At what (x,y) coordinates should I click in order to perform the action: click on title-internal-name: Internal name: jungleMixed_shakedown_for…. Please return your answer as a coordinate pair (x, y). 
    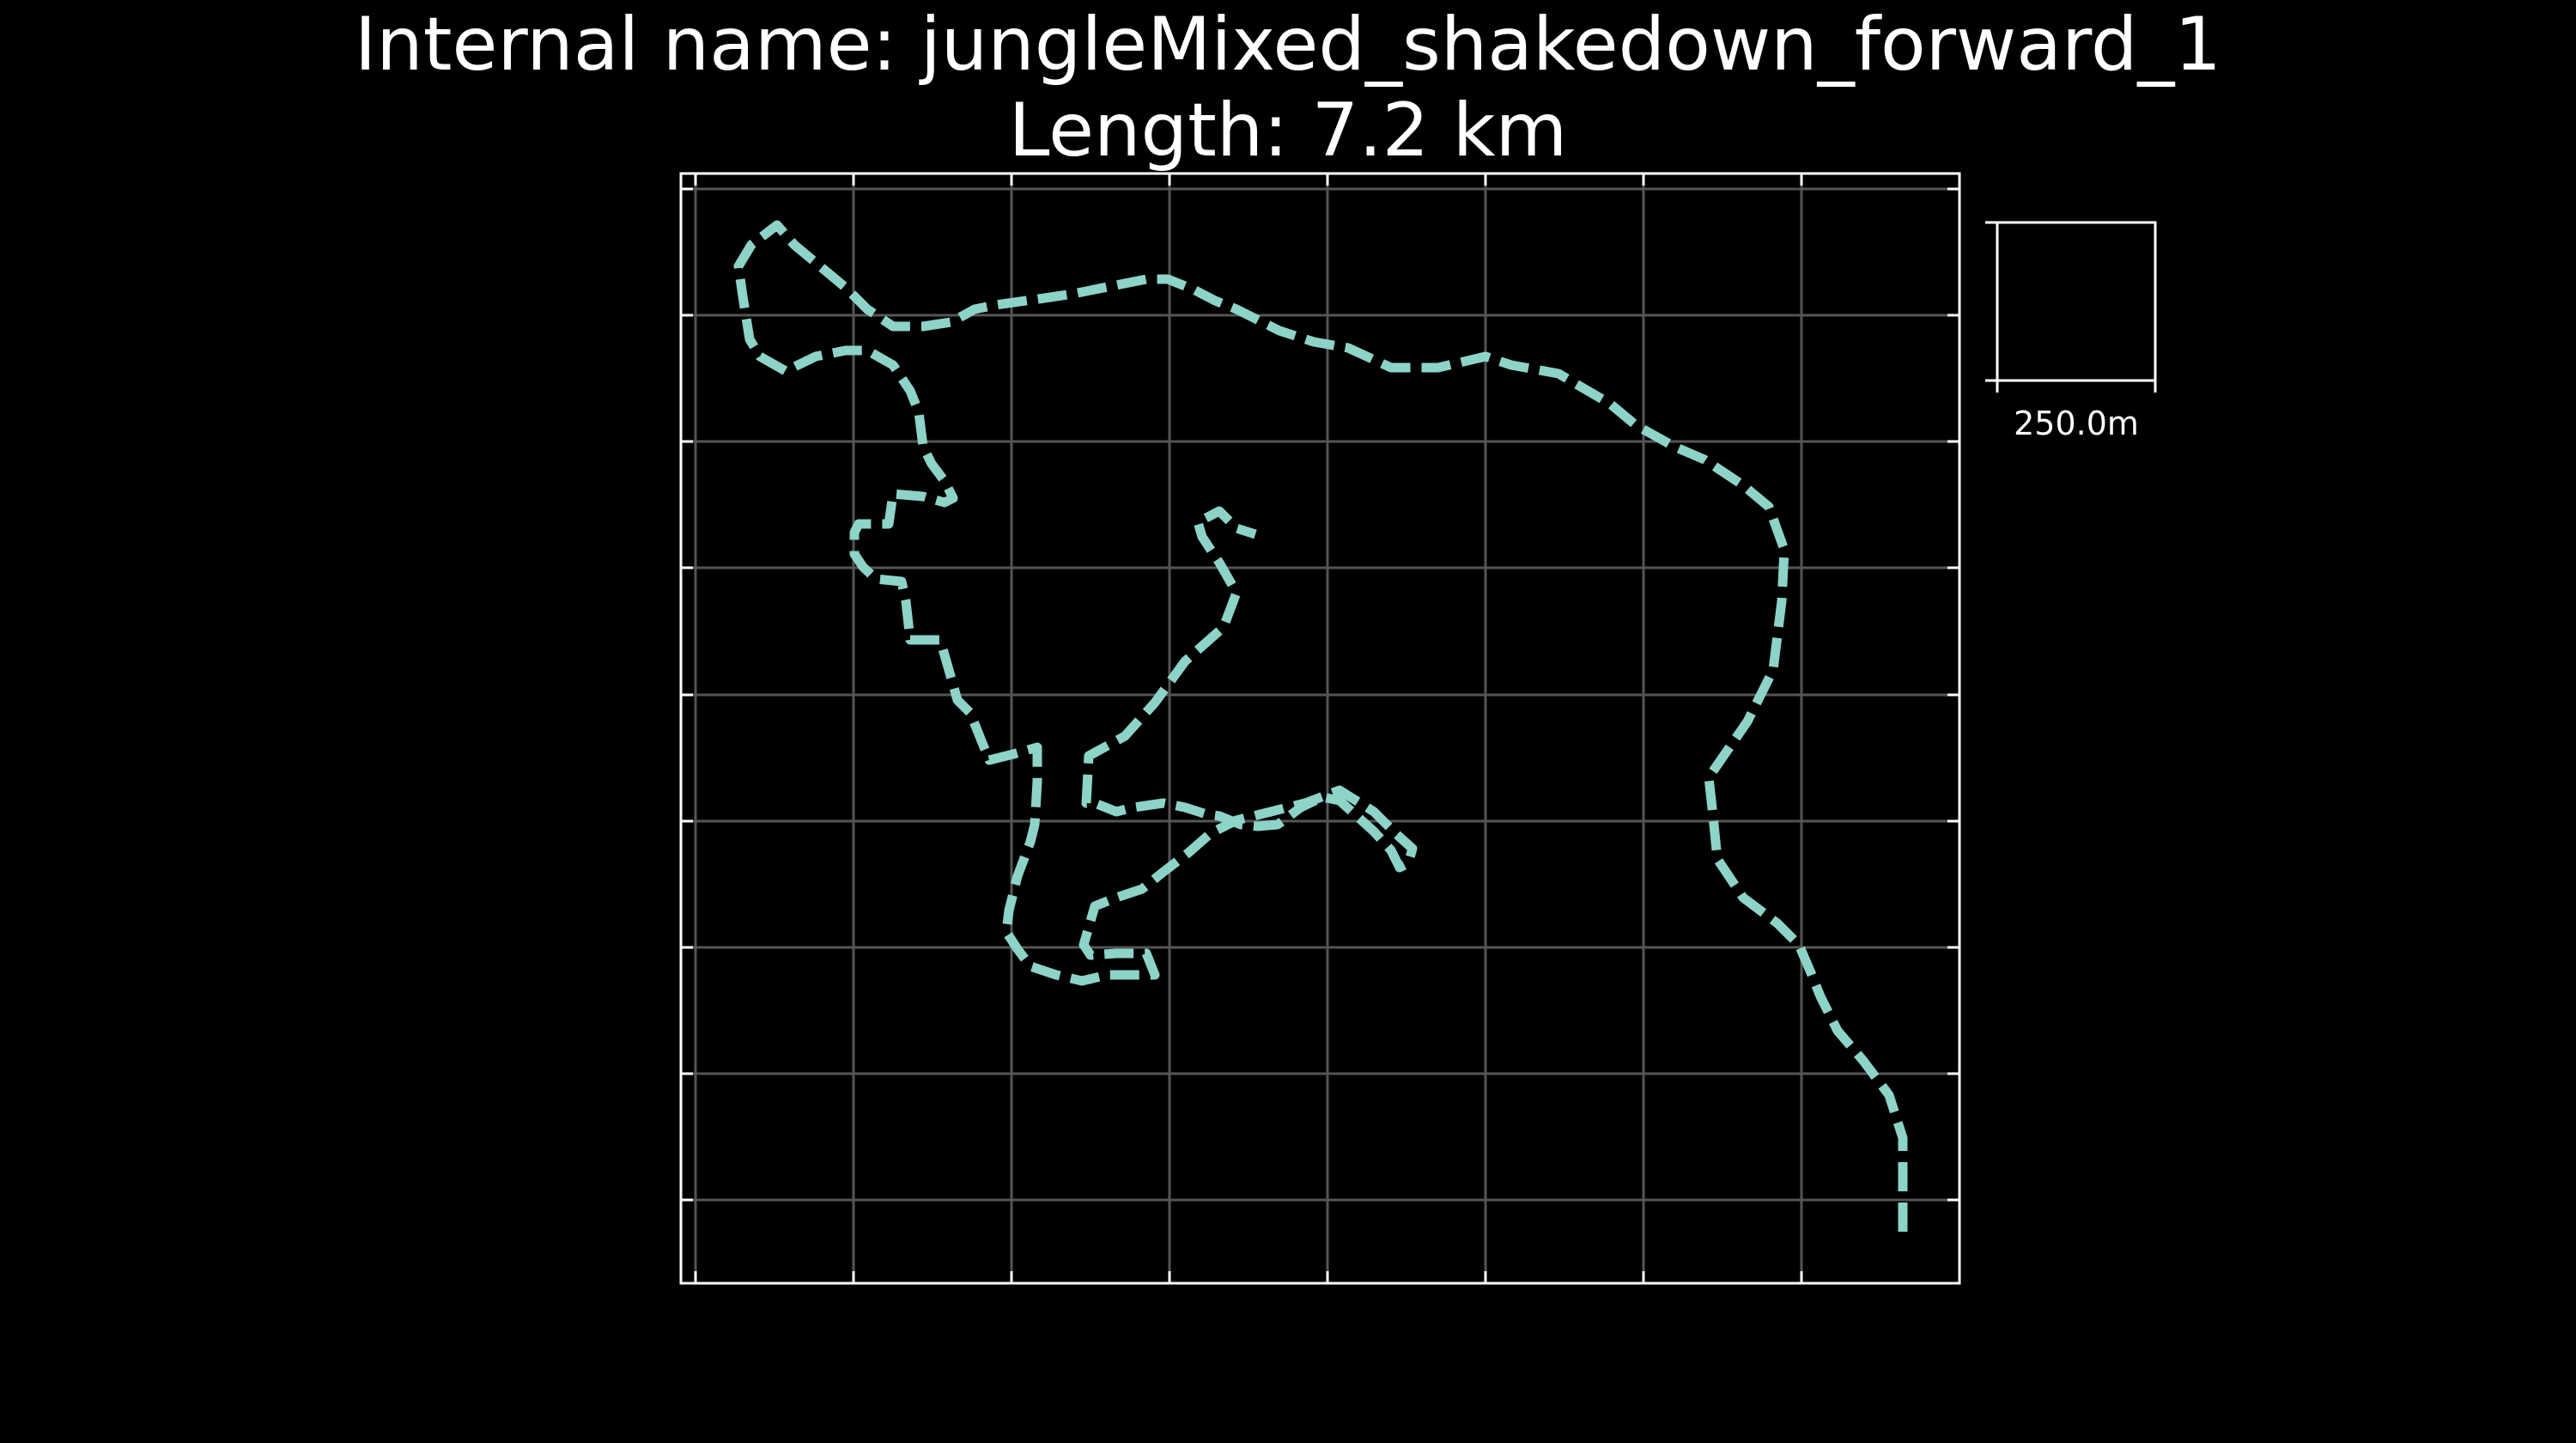
    Looking at the image, I should click on (1288, 45).